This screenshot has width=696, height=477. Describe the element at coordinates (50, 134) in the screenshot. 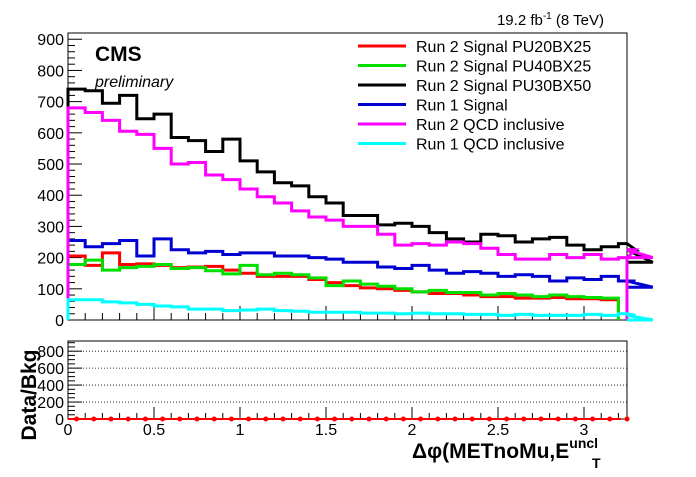

I see `main-y-tick-label: 600` at that location.